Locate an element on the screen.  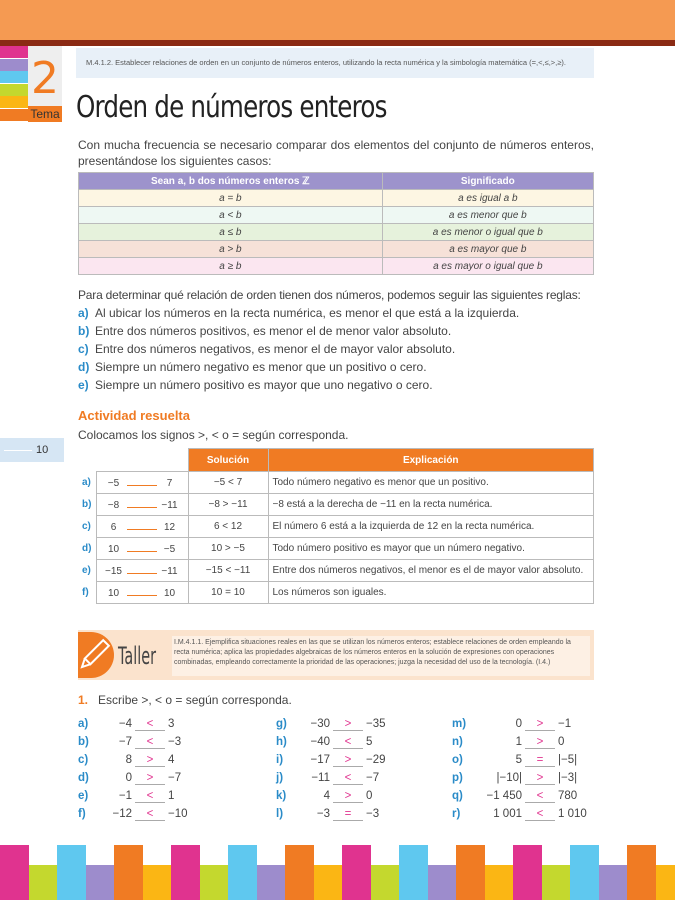
right-number: 5 is located at coordinates (369, 742).